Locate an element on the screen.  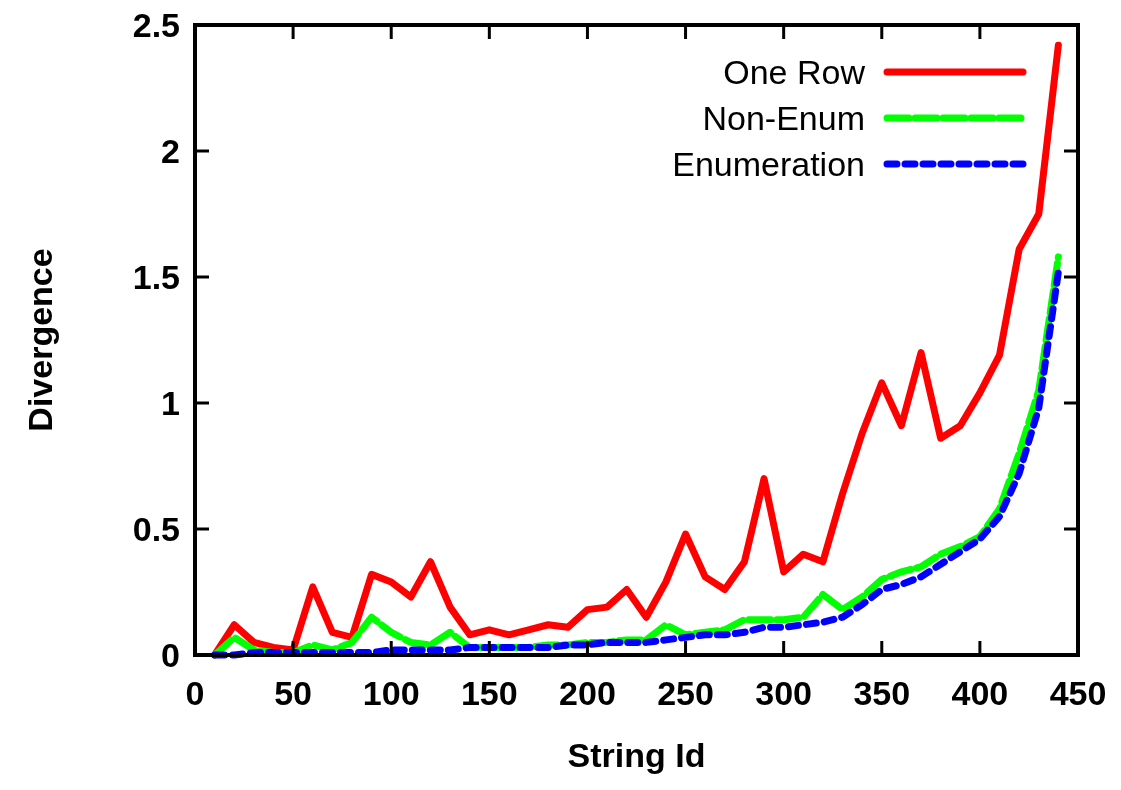
y-tick-label: 1 is located at coordinates (170, 402).